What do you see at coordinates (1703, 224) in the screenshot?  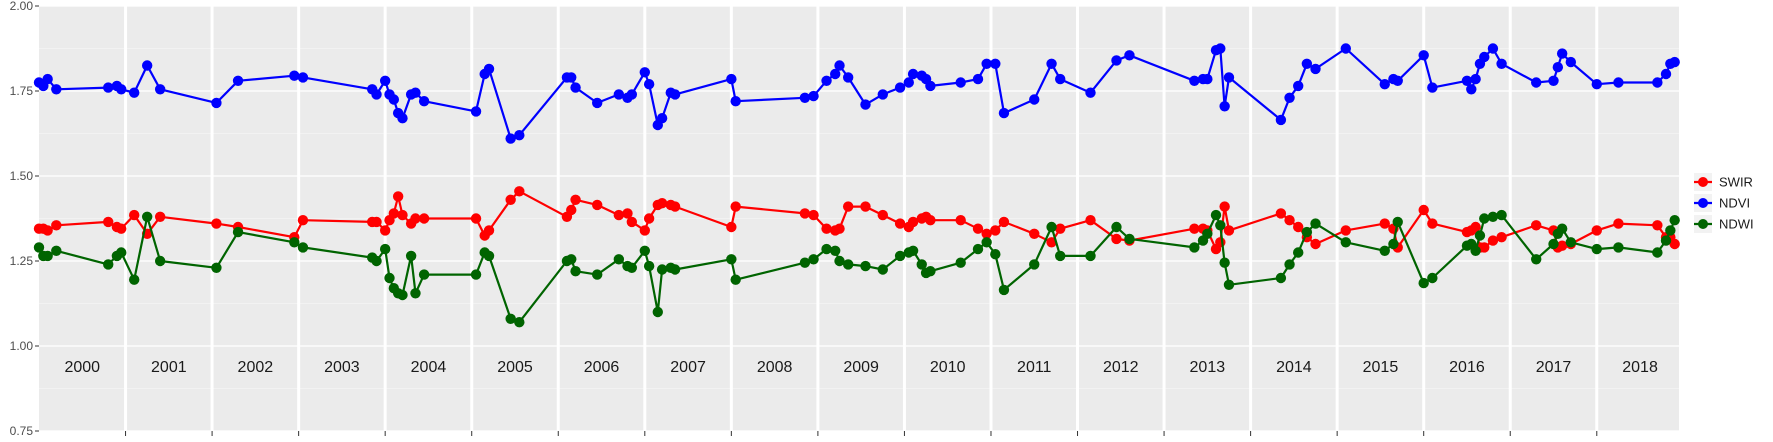 I see `legend-key-point` at bounding box center [1703, 224].